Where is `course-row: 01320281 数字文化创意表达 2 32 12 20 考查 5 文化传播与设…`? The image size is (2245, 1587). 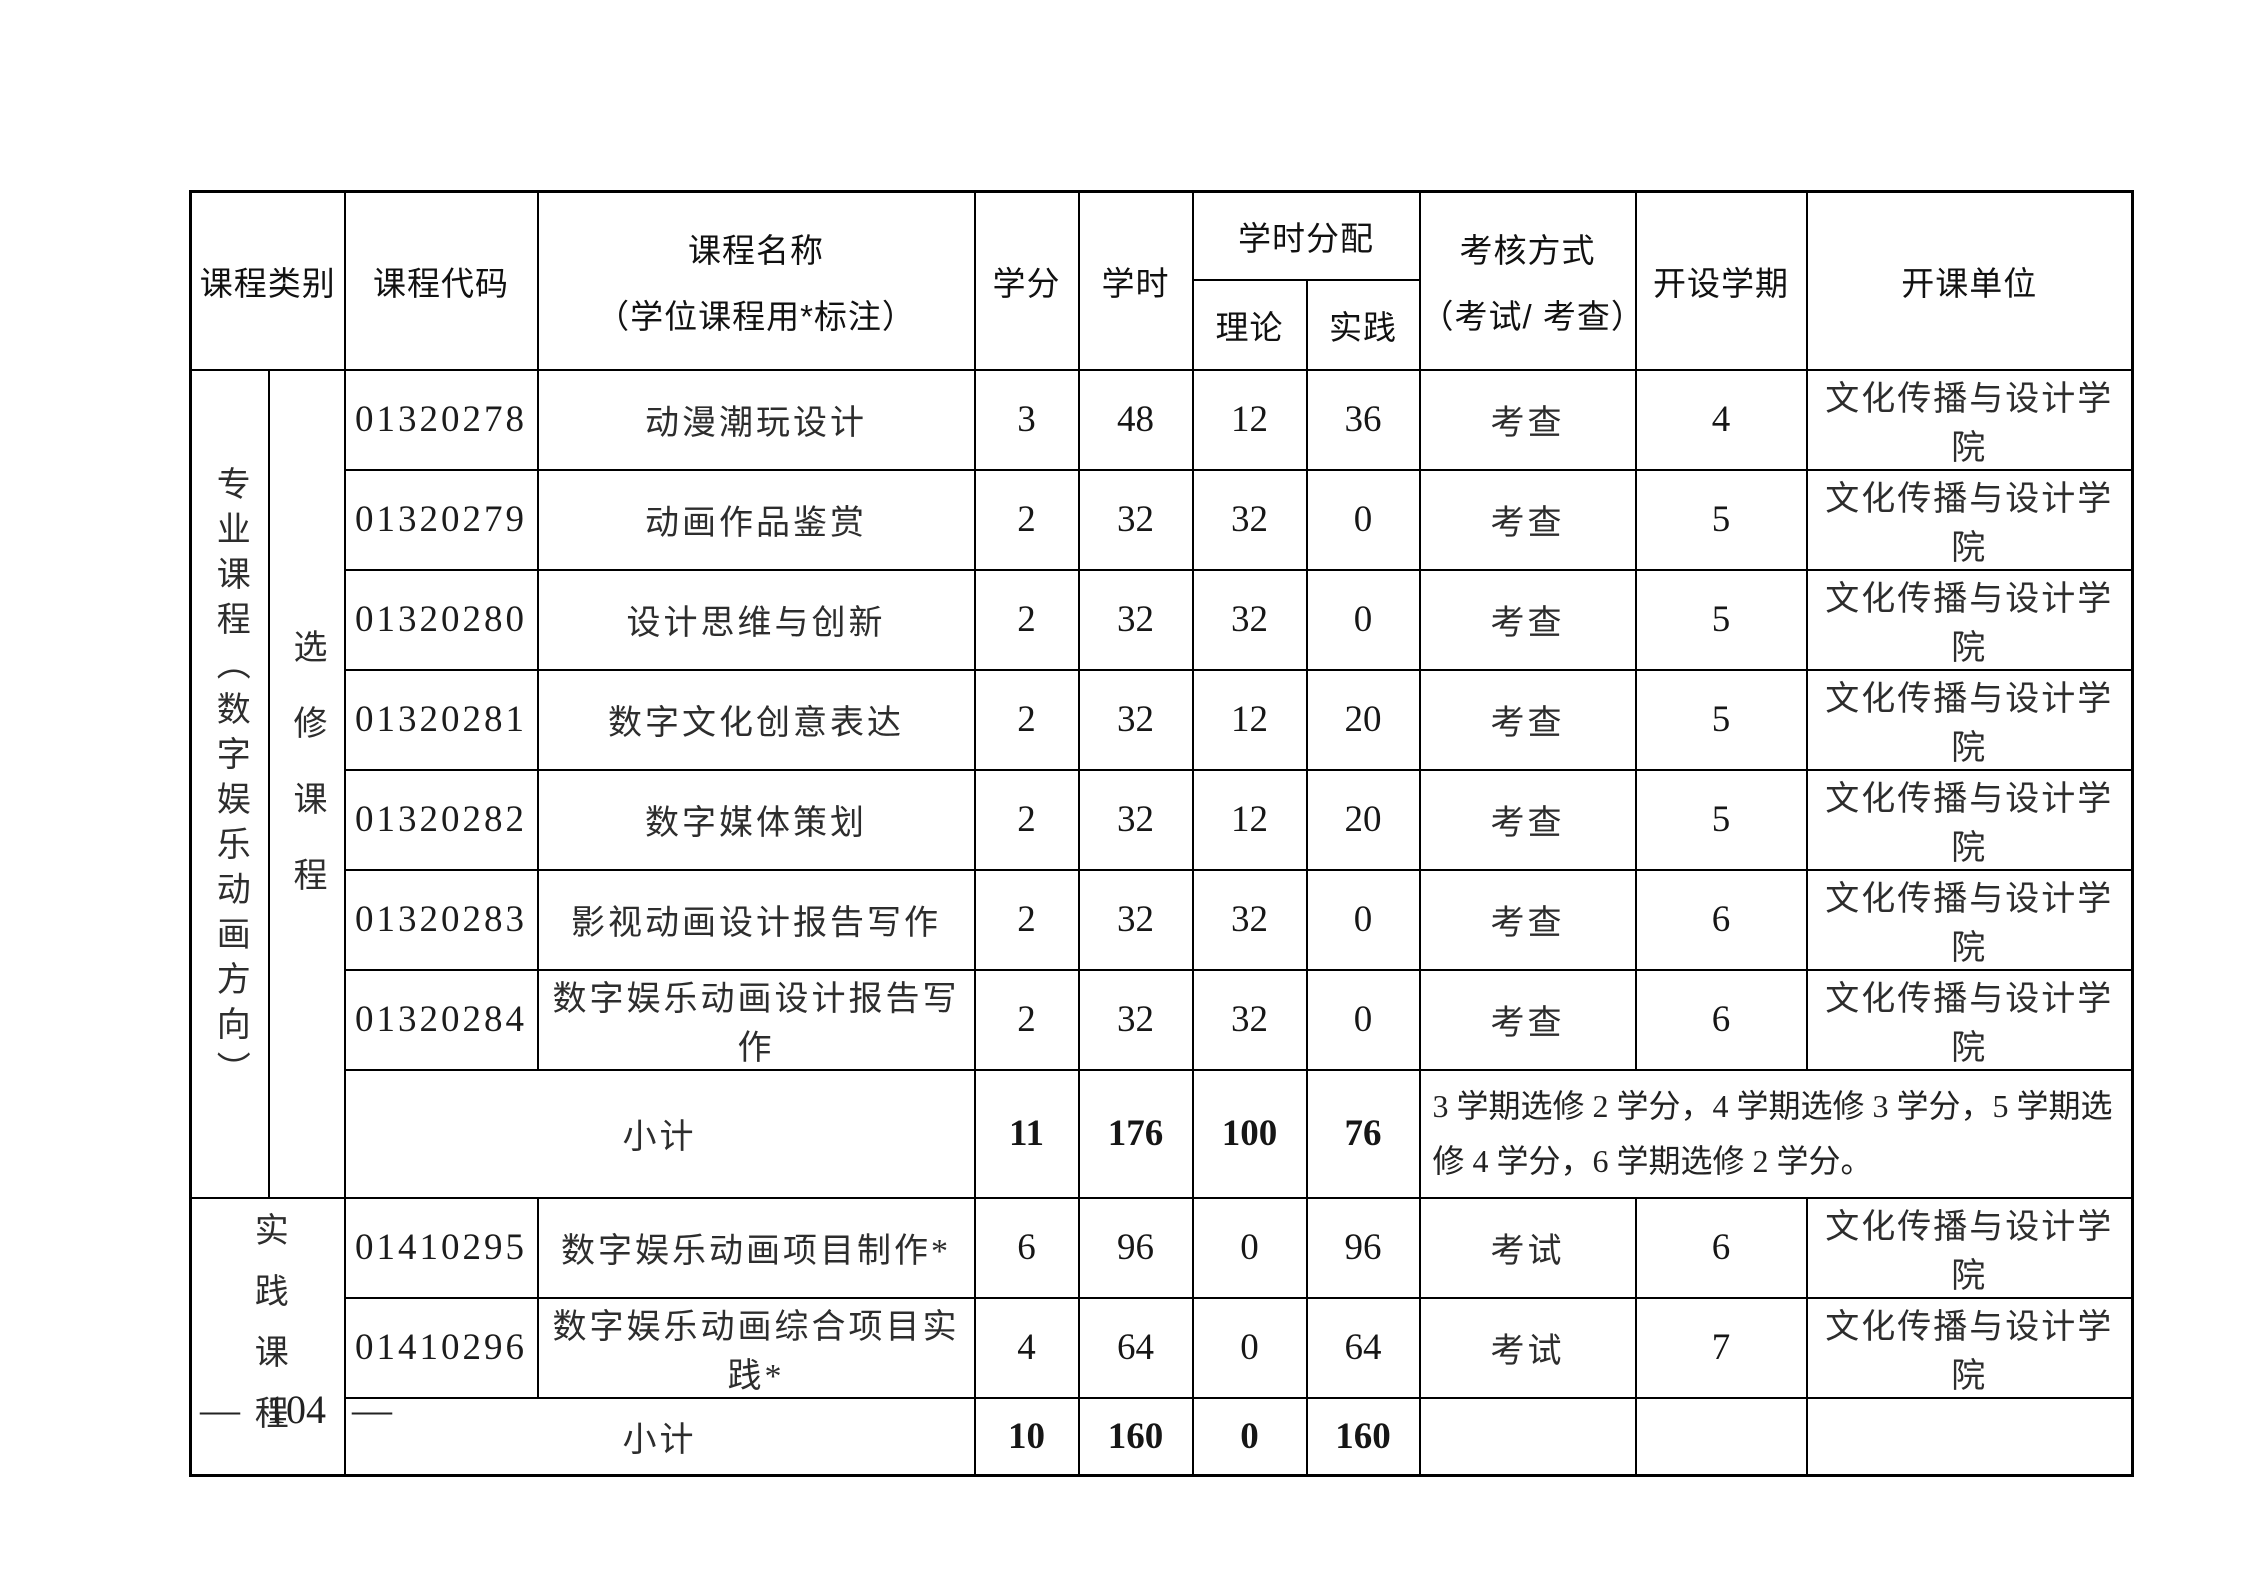
course-row: 01320281 数字文化创意表达 2 32 12 20 考查 5 文化传播与设… is located at coordinates (1162, 719).